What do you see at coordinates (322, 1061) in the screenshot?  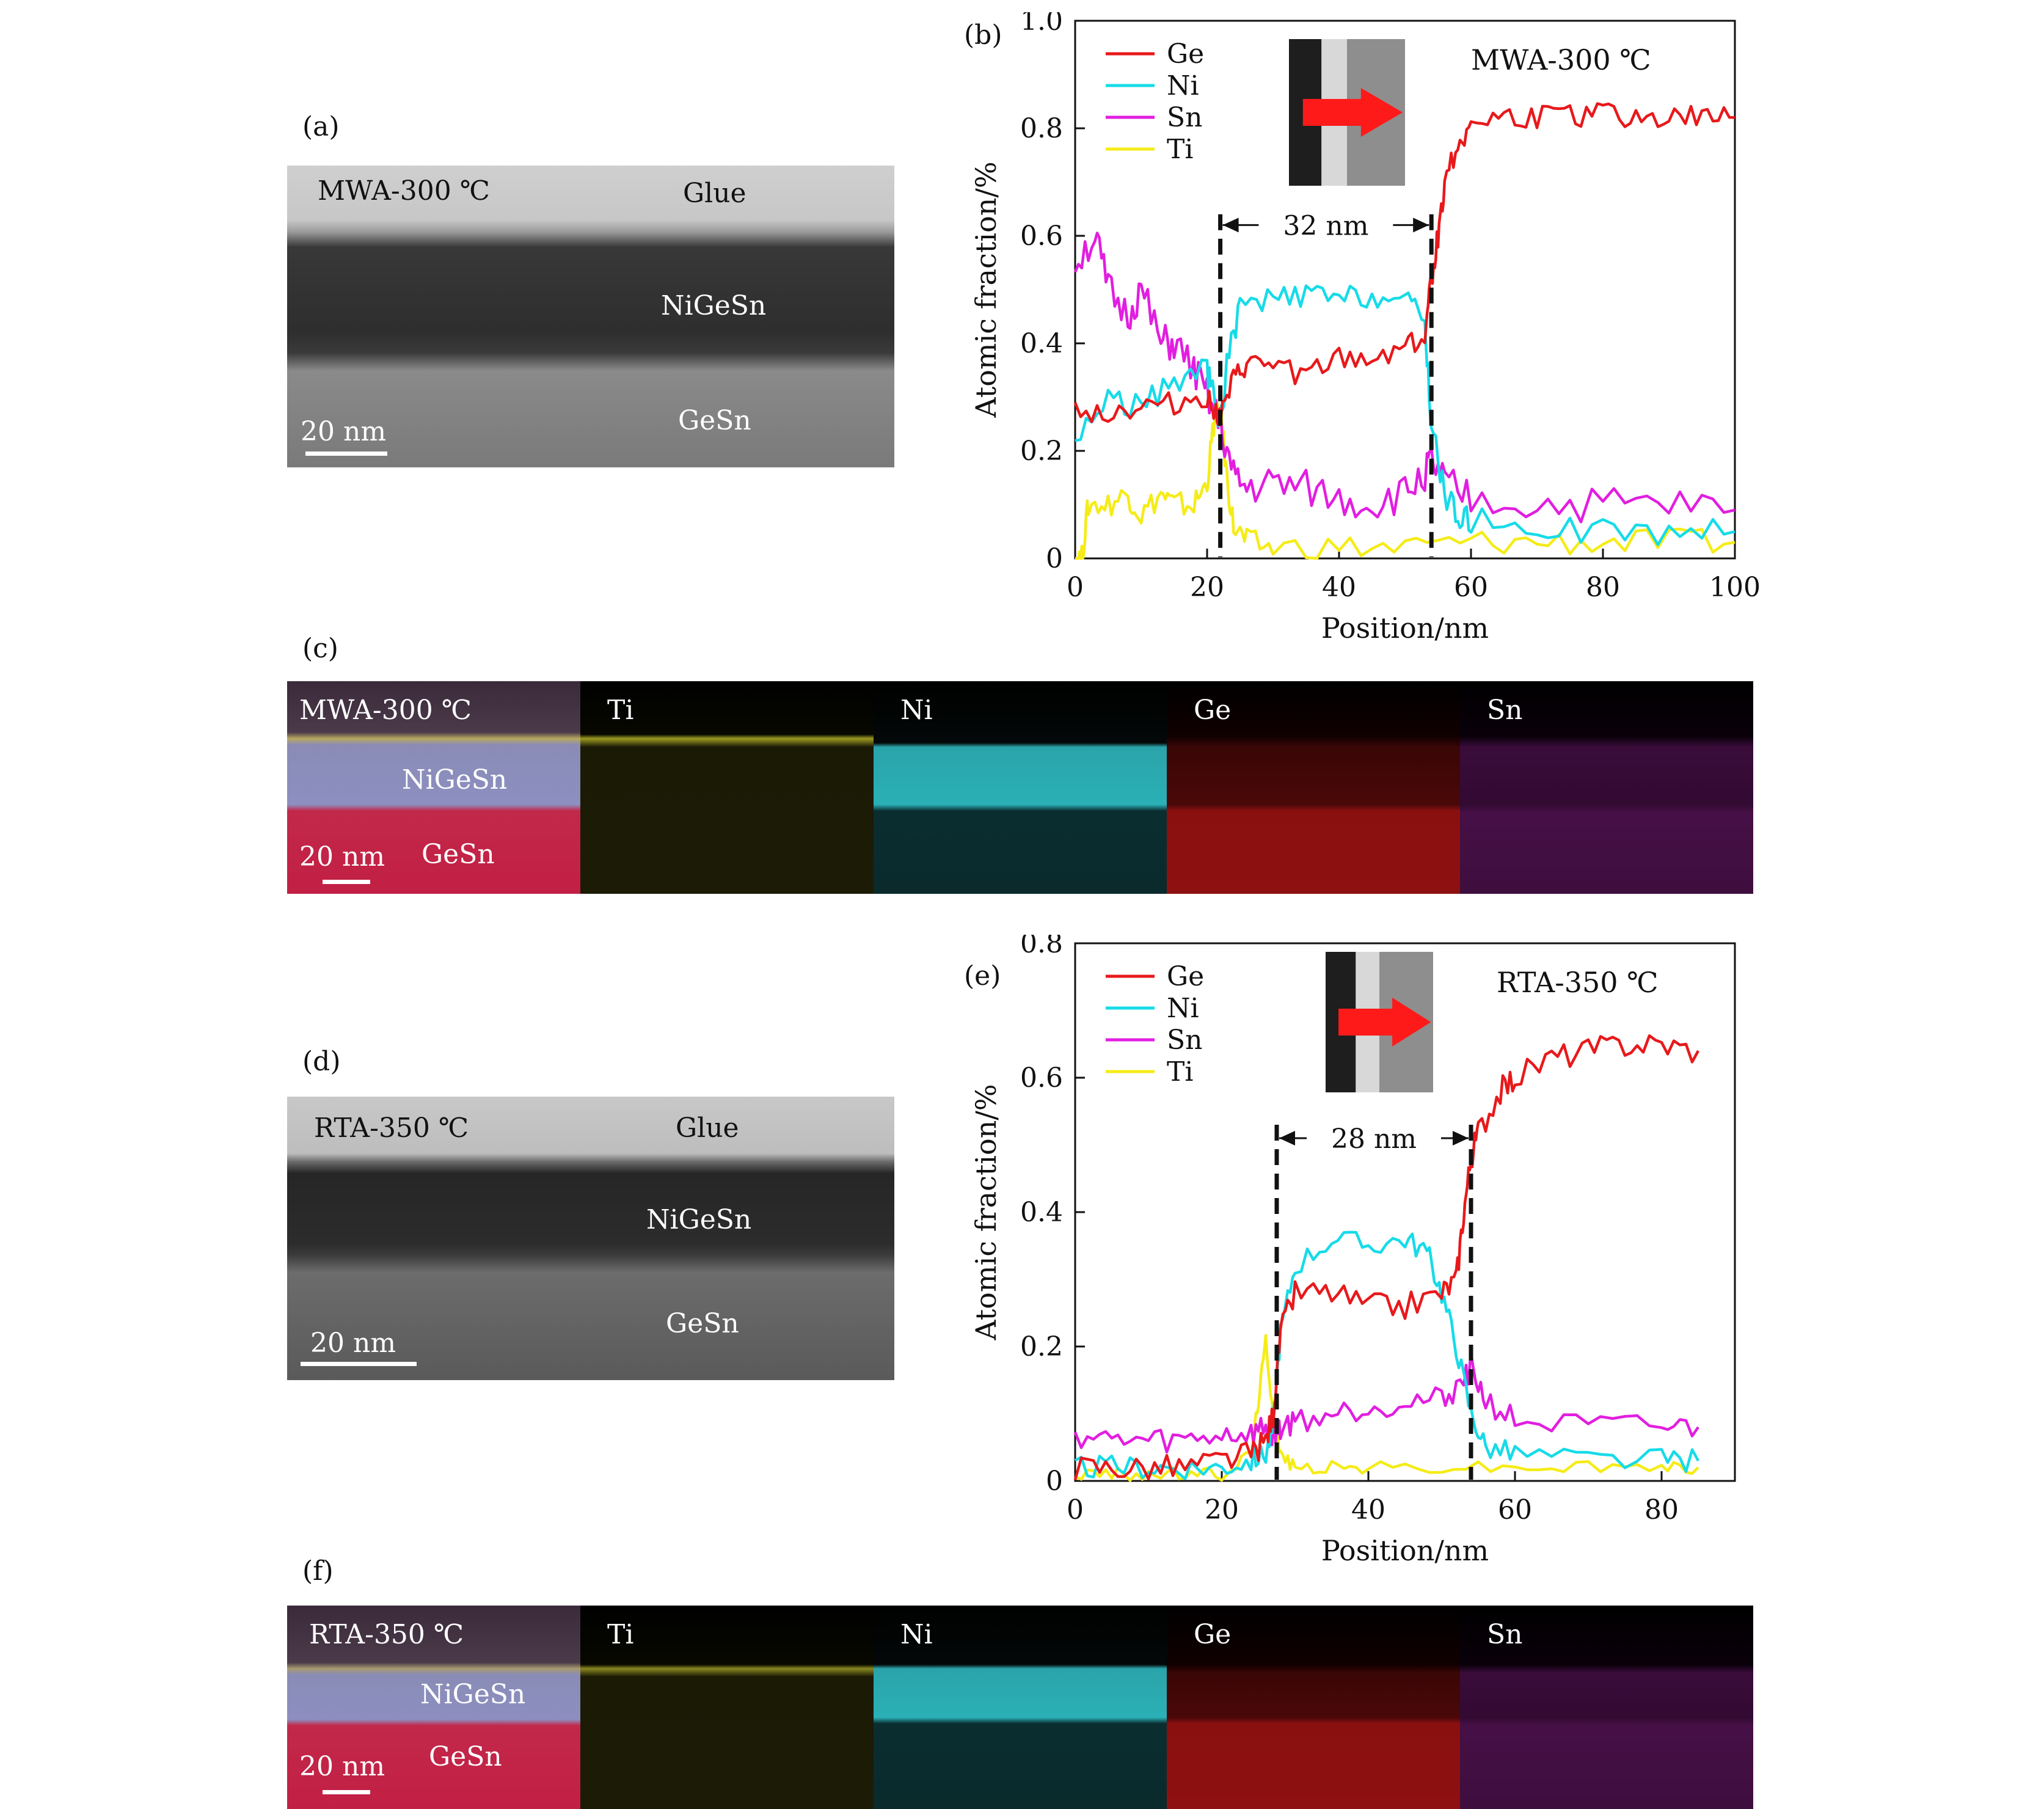 I see `panel-label-d: (d)` at bounding box center [322, 1061].